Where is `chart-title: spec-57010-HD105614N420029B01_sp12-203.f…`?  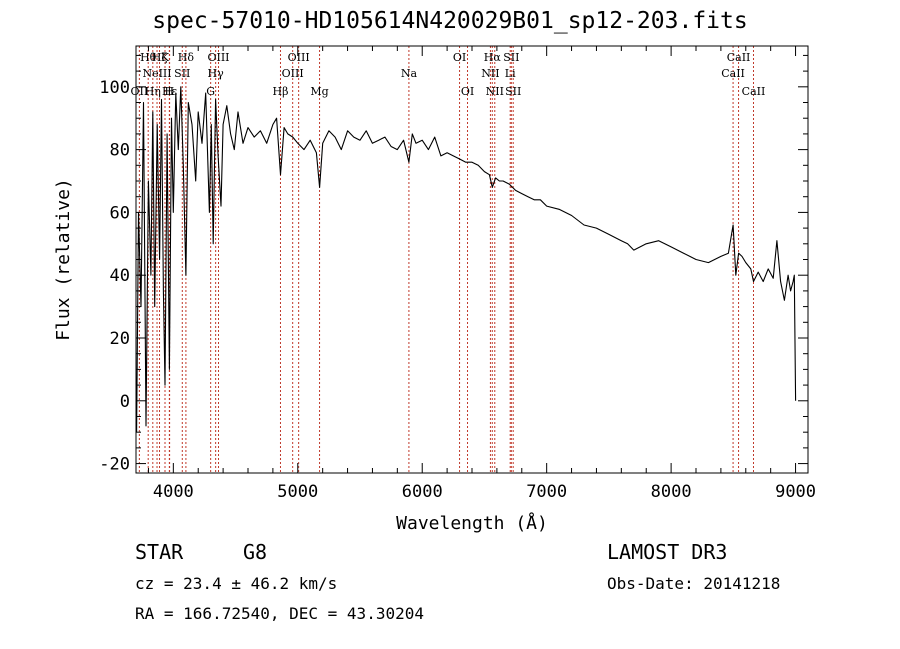 chart-title: spec-57010-HD105614N420029B01_sp12-203.f… is located at coordinates (450, 21).